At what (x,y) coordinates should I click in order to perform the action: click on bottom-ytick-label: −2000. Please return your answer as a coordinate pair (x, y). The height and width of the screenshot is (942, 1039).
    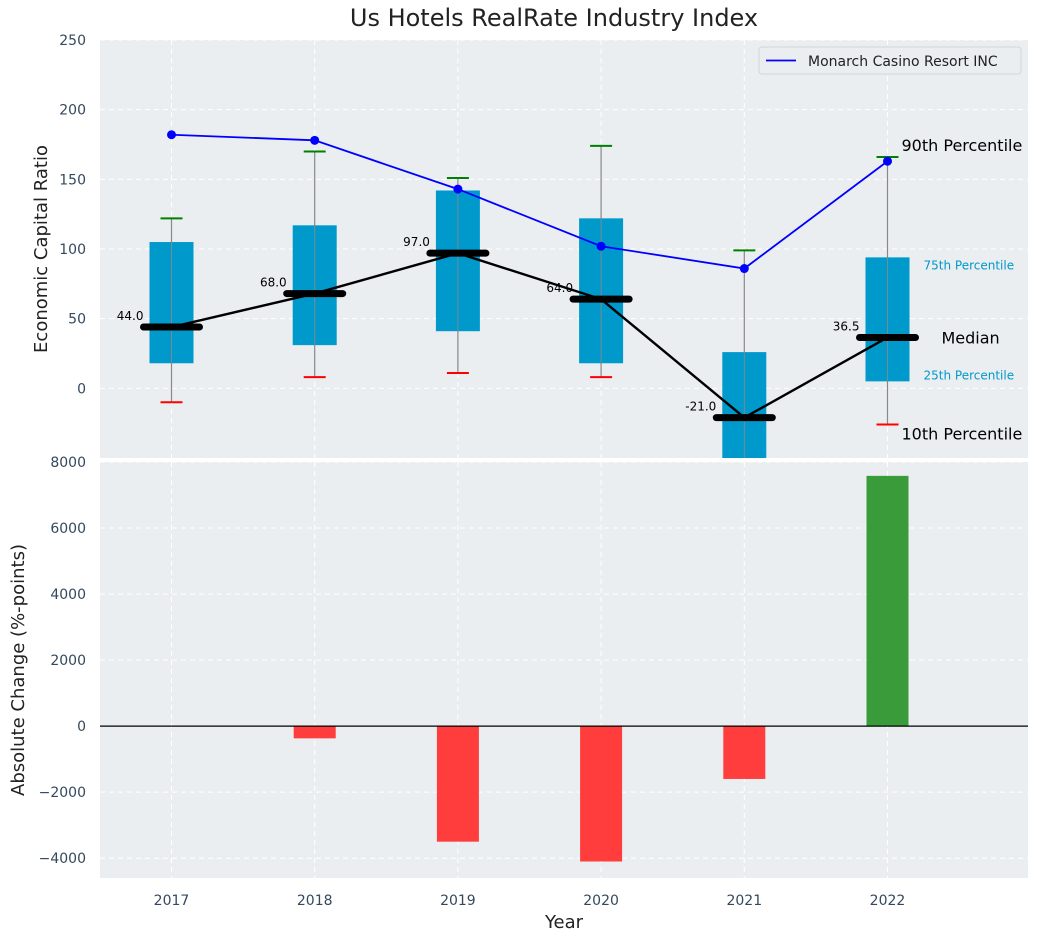
    Looking at the image, I should click on (62, 793).